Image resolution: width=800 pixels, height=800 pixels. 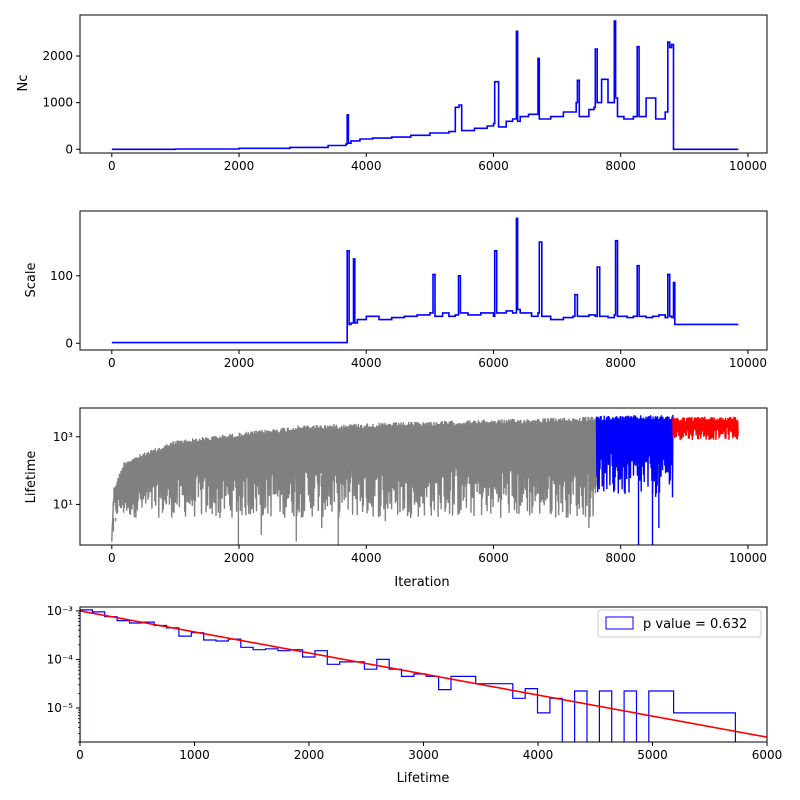 What do you see at coordinates (57, 103) in the screenshot?
I see `nc-ytick-label: 1000` at bounding box center [57, 103].